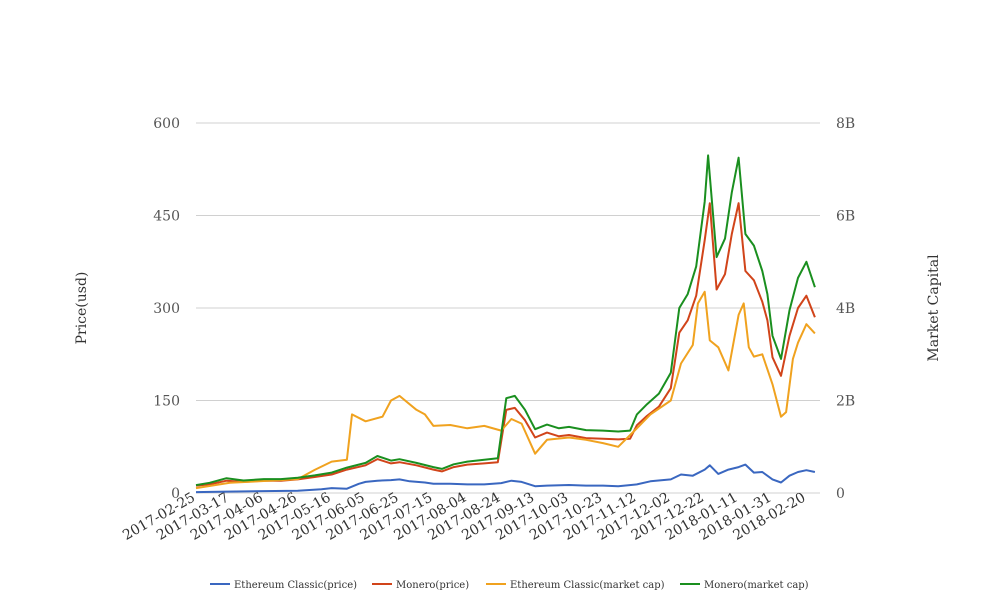 The height and width of the screenshot is (616, 1008). I want to click on left-y-axis-ticks: 0 150 300 450 600, so click(166, 309).